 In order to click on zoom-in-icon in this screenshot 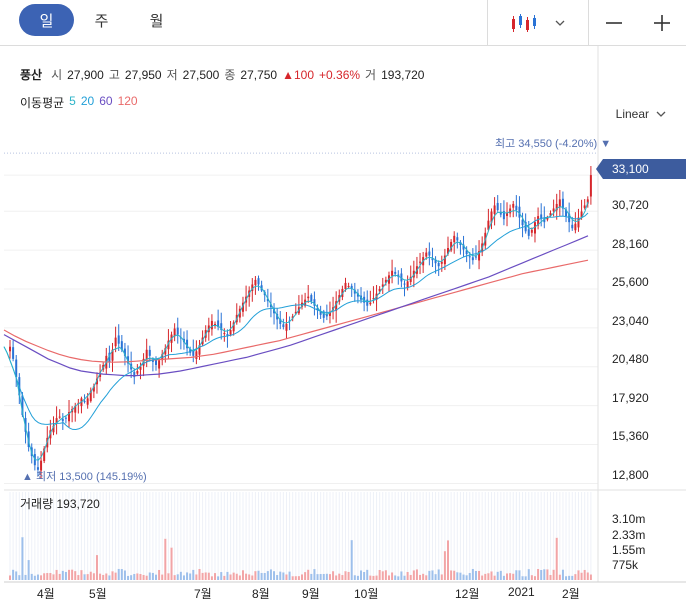, I will do `click(662, 23)`.